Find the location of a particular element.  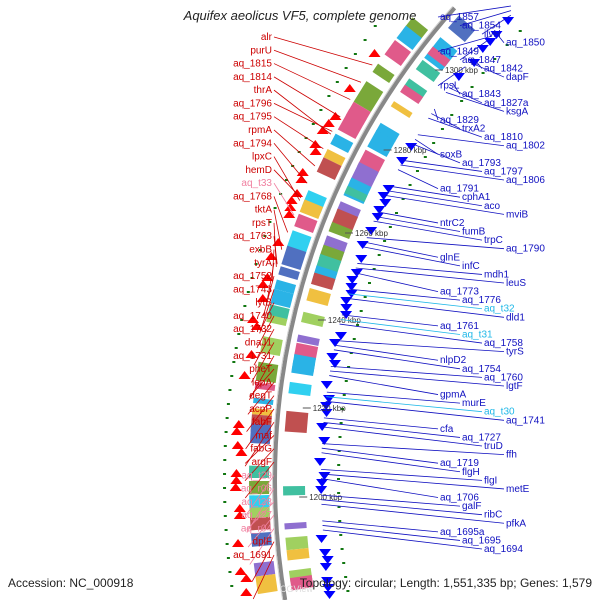

gene-label-right: dld1 is located at coordinates (515, 317).